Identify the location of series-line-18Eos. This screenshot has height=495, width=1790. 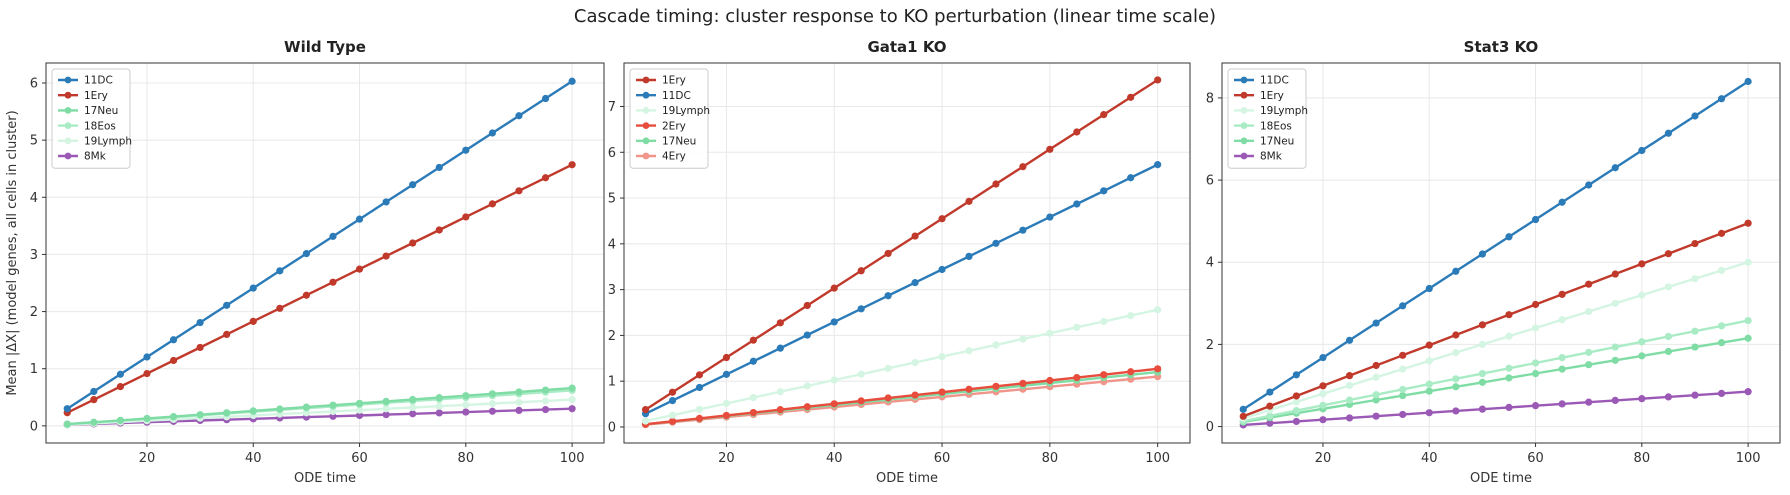
(1496, 371).